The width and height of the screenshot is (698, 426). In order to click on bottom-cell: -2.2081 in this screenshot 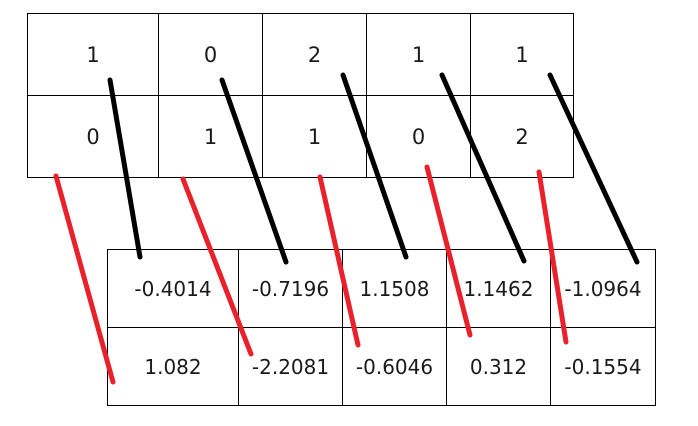, I will do `click(290, 366)`.